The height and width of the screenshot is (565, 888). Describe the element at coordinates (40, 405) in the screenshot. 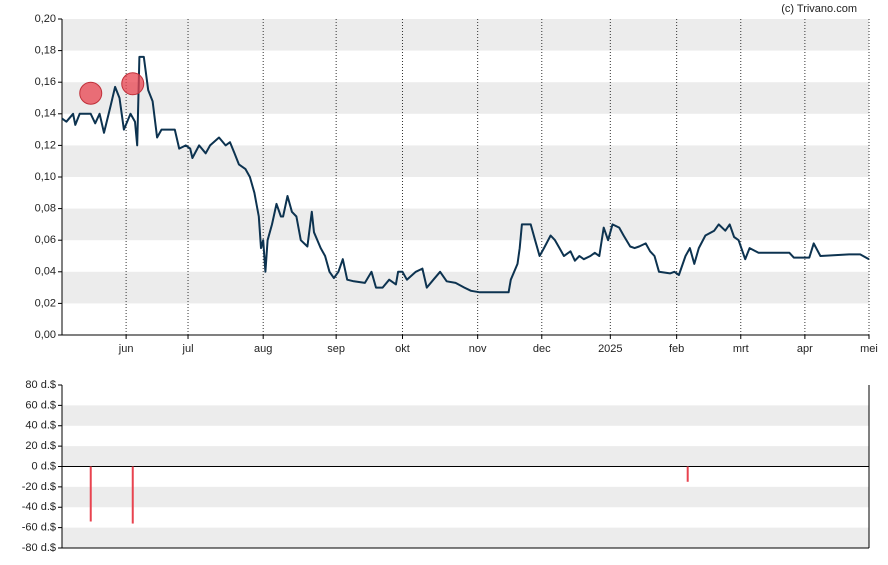

I see `y-tick-label: 60 d.$` at that location.